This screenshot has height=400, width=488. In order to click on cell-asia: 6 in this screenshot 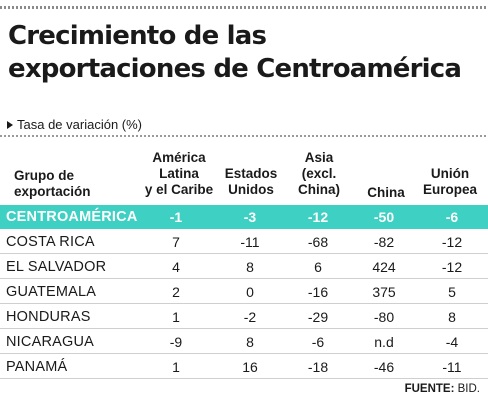, I will do `click(318, 267)`.